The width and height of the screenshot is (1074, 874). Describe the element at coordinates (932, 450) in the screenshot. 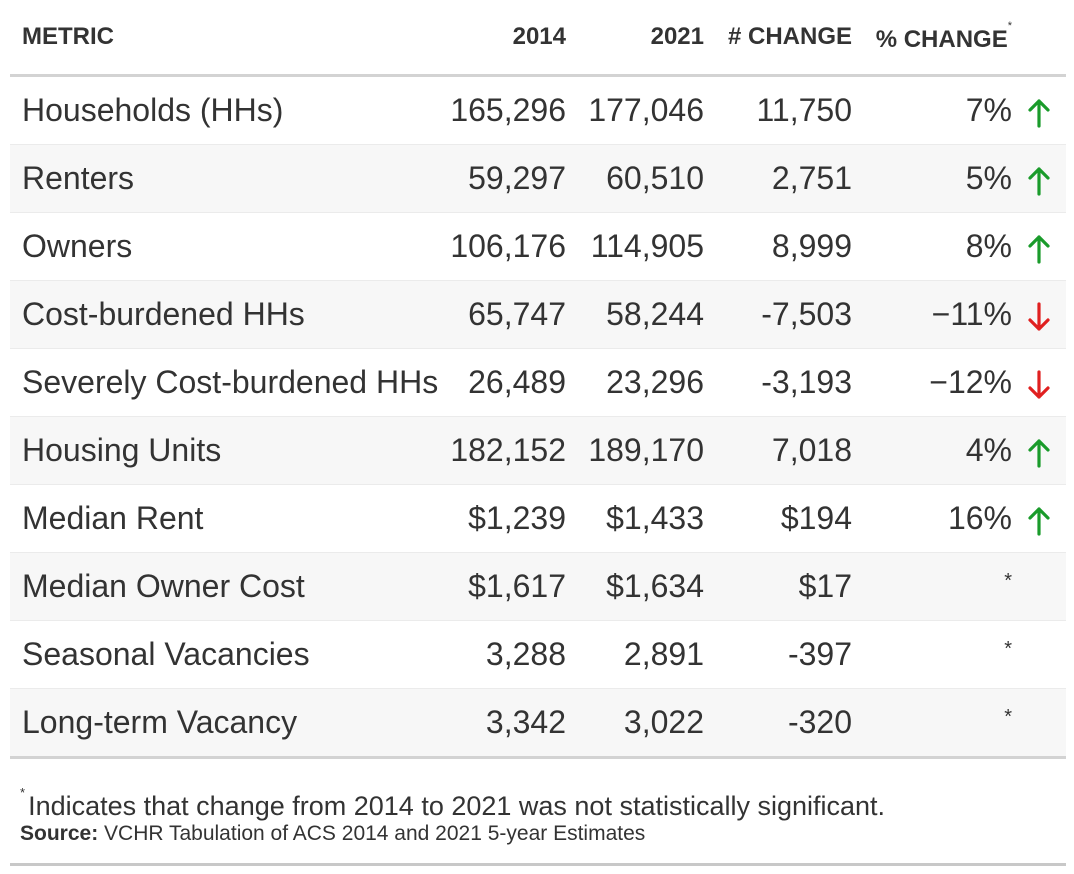

I see `percent-change-cell: 4%` at that location.